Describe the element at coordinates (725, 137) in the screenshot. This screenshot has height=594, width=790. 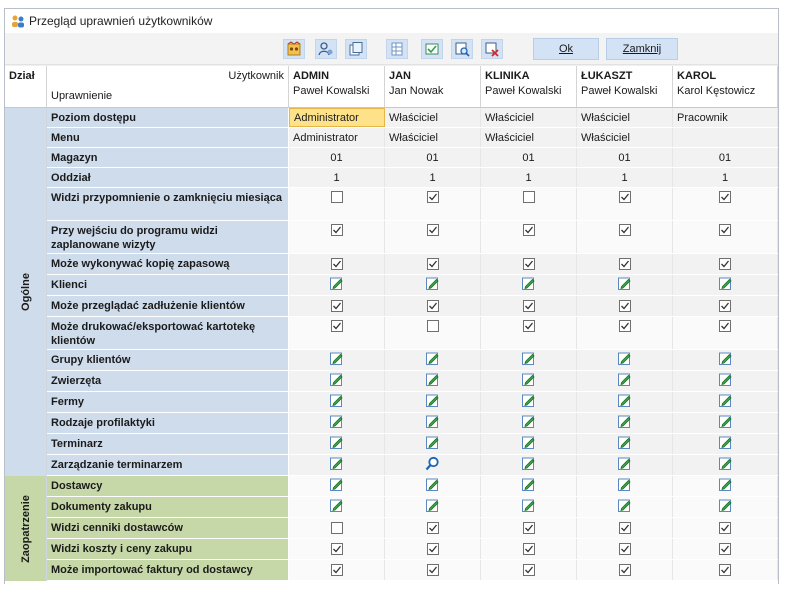
I see `value-cell` at that location.